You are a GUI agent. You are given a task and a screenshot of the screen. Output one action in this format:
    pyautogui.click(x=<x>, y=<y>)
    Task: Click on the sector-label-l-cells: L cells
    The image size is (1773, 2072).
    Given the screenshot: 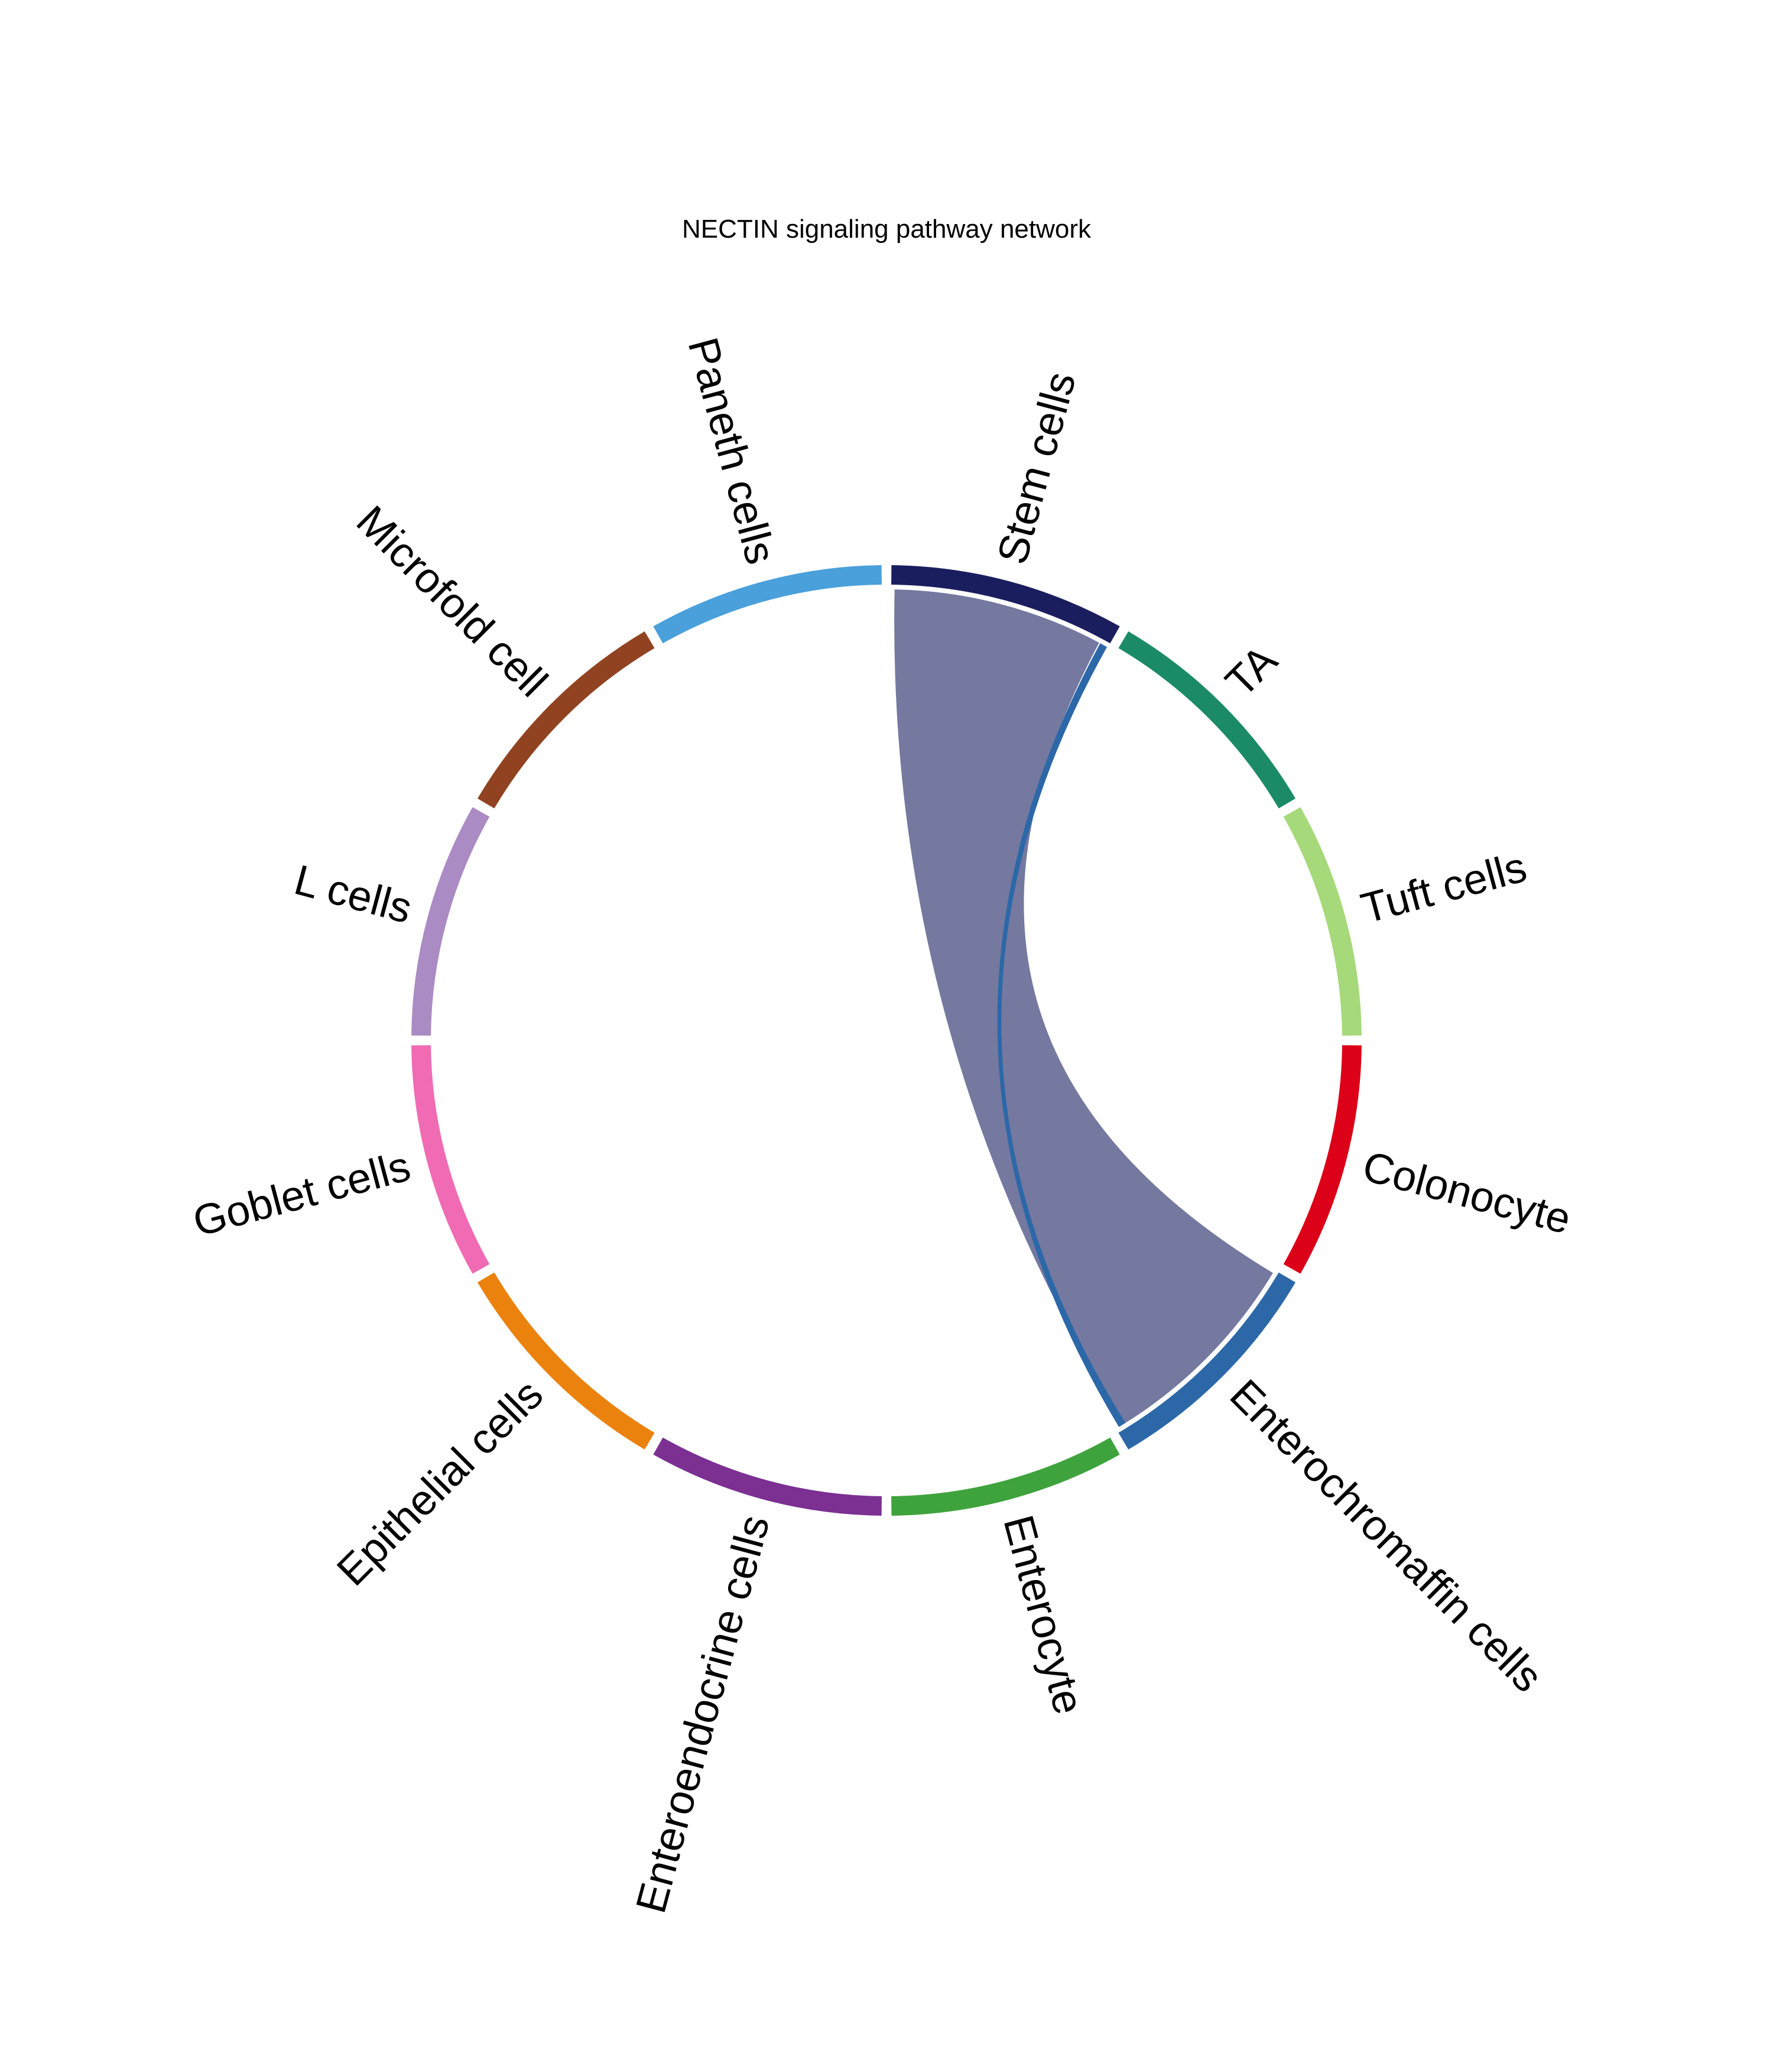 What is the action you would take?
    pyautogui.click(x=353, y=894)
    